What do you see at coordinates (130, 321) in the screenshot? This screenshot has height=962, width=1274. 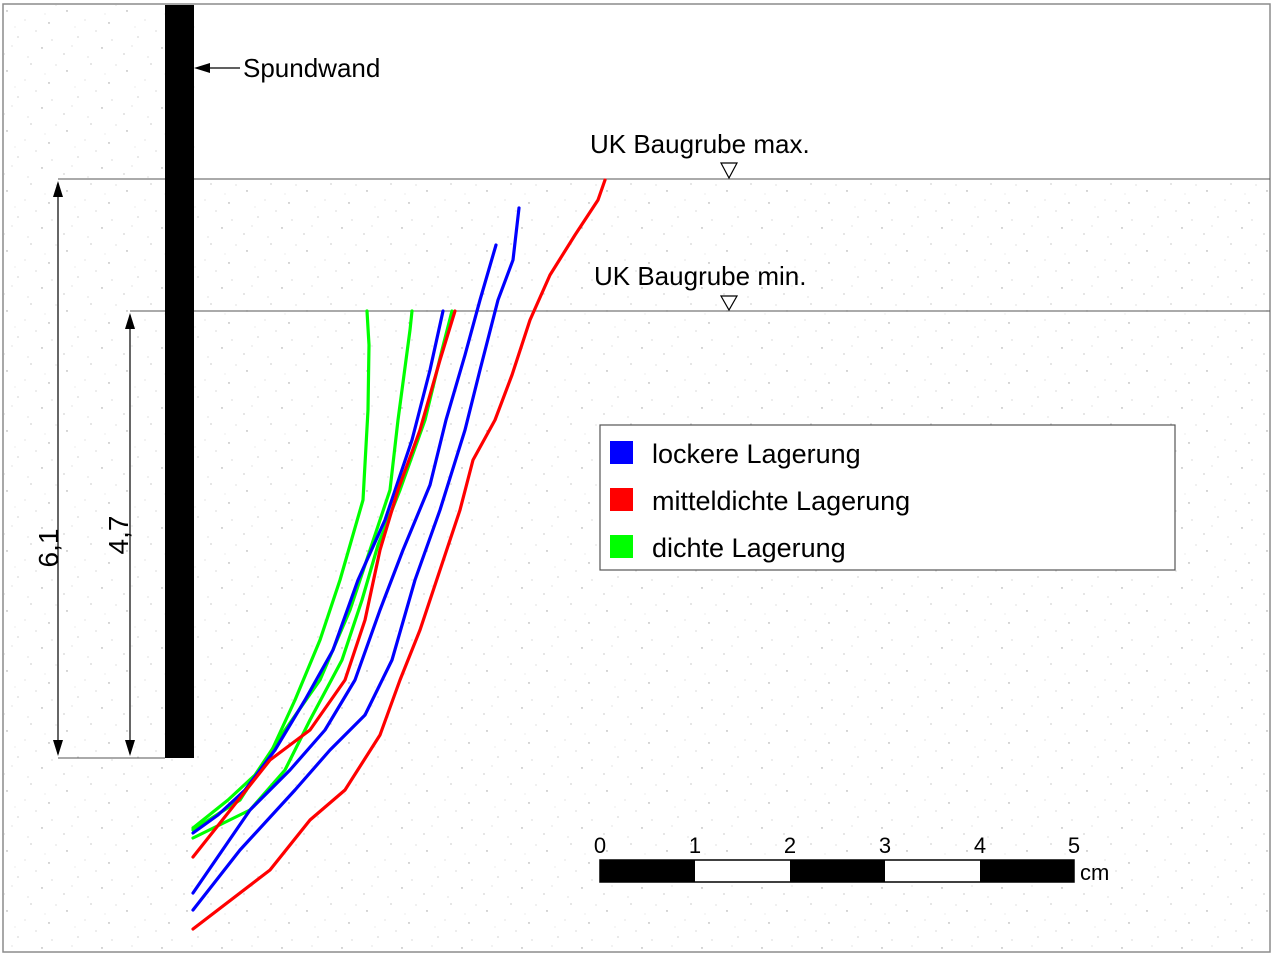 I see `dimension-inner-arrow-top-icon` at bounding box center [130, 321].